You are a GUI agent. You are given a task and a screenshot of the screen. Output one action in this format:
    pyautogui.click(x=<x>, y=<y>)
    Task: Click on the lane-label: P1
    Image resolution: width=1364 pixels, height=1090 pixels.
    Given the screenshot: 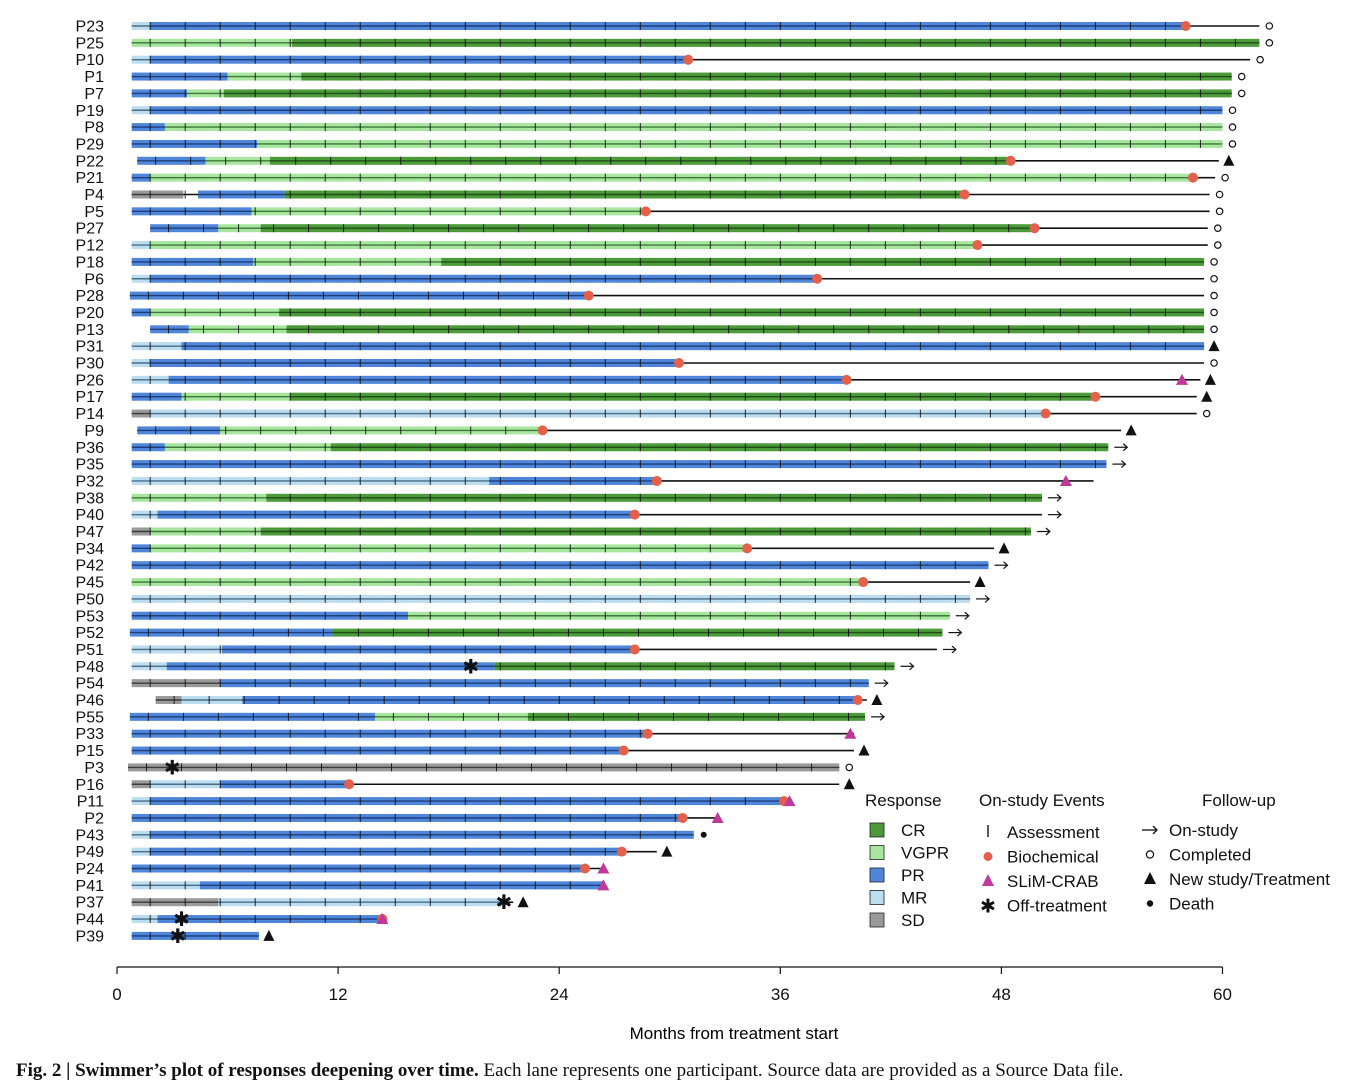 What is the action you would take?
    pyautogui.click(x=94, y=77)
    